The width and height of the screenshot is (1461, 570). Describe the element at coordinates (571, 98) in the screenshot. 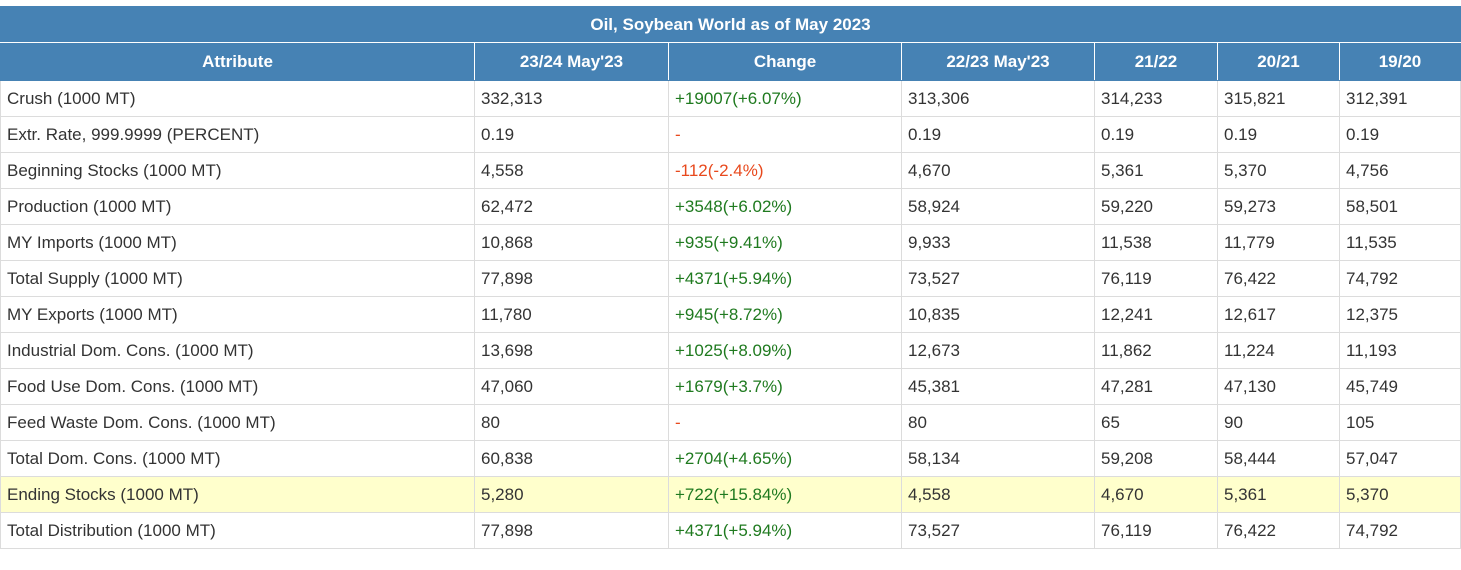

I see `cell-2324-may23: 332,313` at that location.